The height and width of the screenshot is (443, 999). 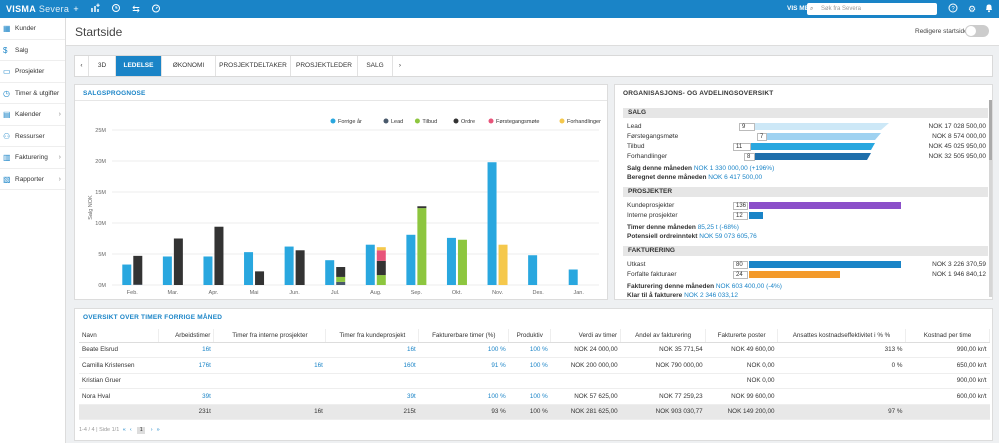 What do you see at coordinates (156, 9) in the screenshot?
I see `timer-icon` at bounding box center [156, 9].